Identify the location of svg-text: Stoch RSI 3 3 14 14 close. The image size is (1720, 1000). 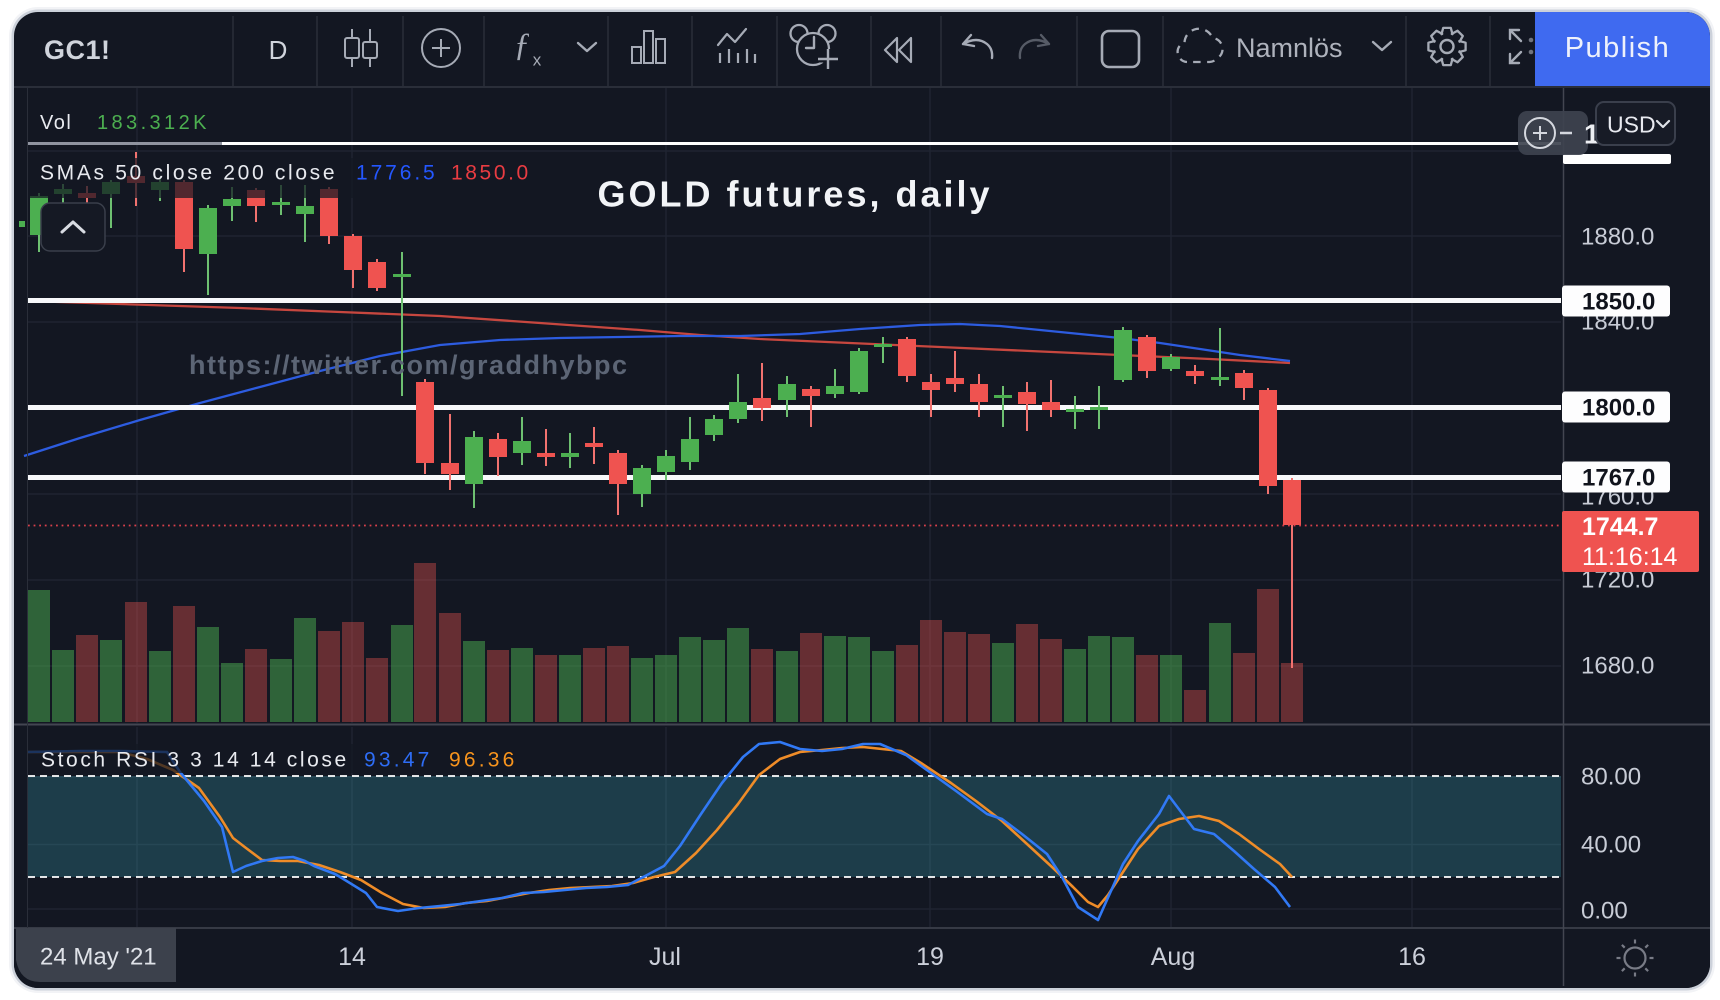
(195, 760).